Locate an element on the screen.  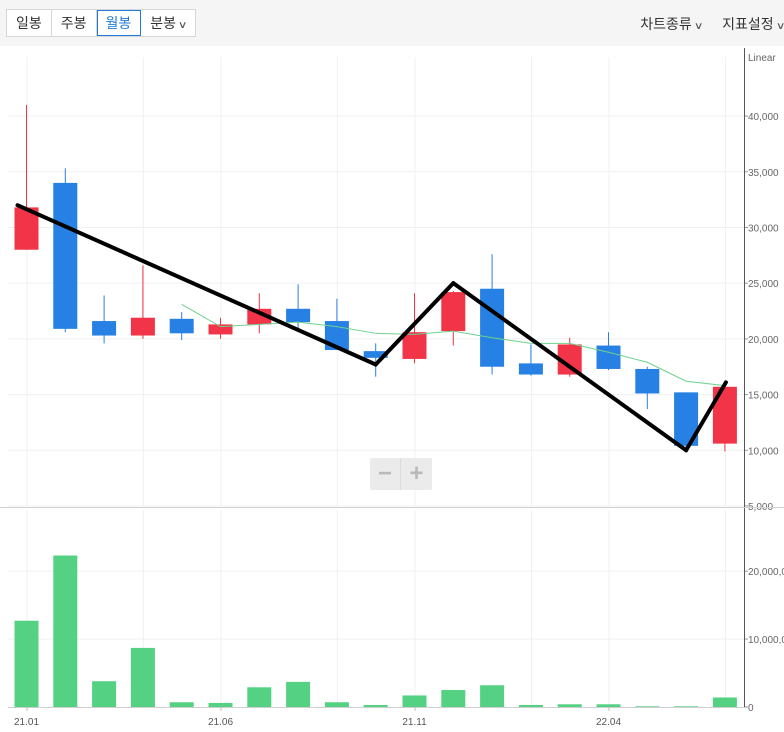
time-axis-label: 21.01 is located at coordinates (26, 722).